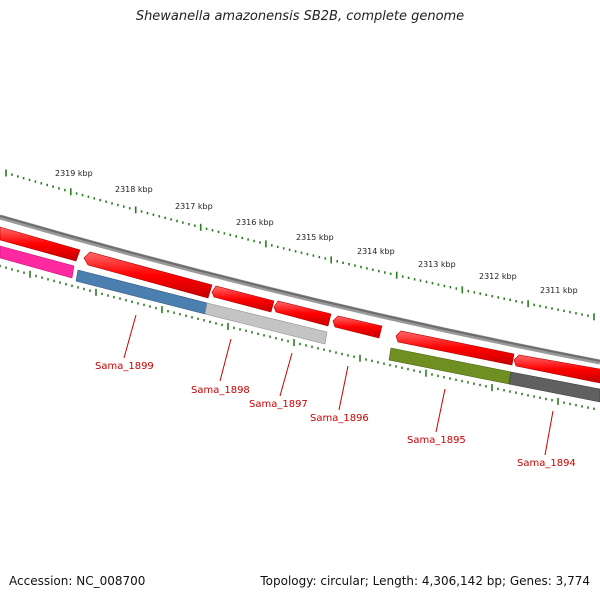  Describe the element at coordinates (554, 387) in the screenshot. I see `gene-block-darkgray` at that location.